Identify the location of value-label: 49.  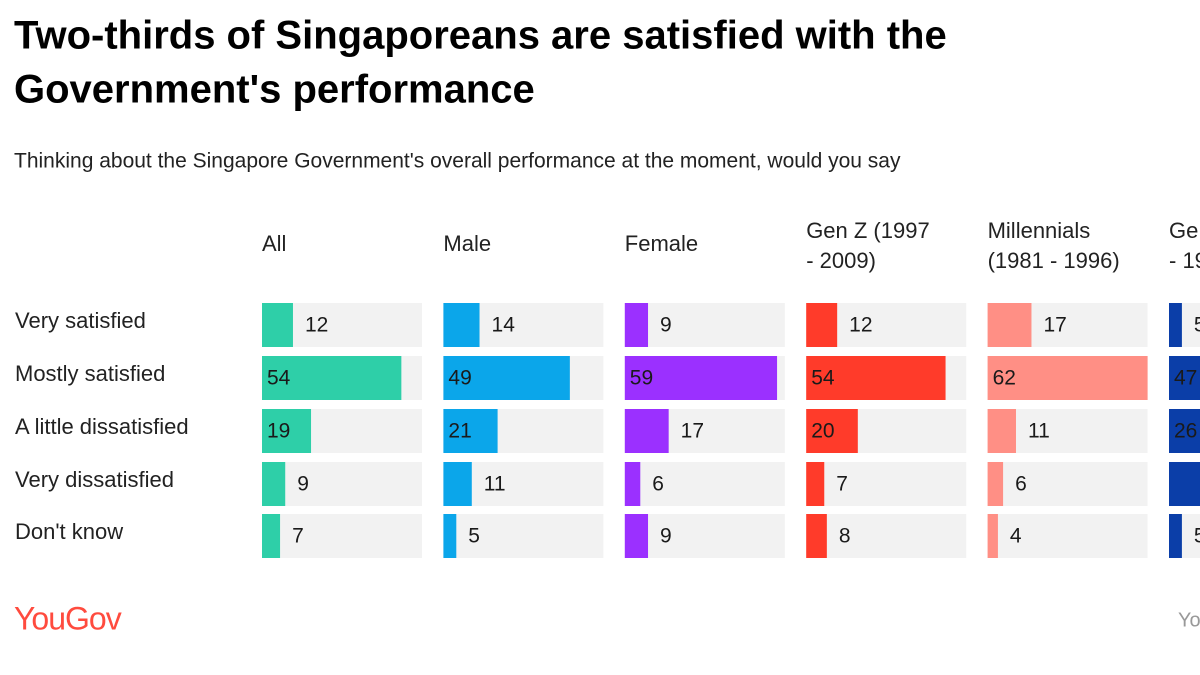
(459, 378).